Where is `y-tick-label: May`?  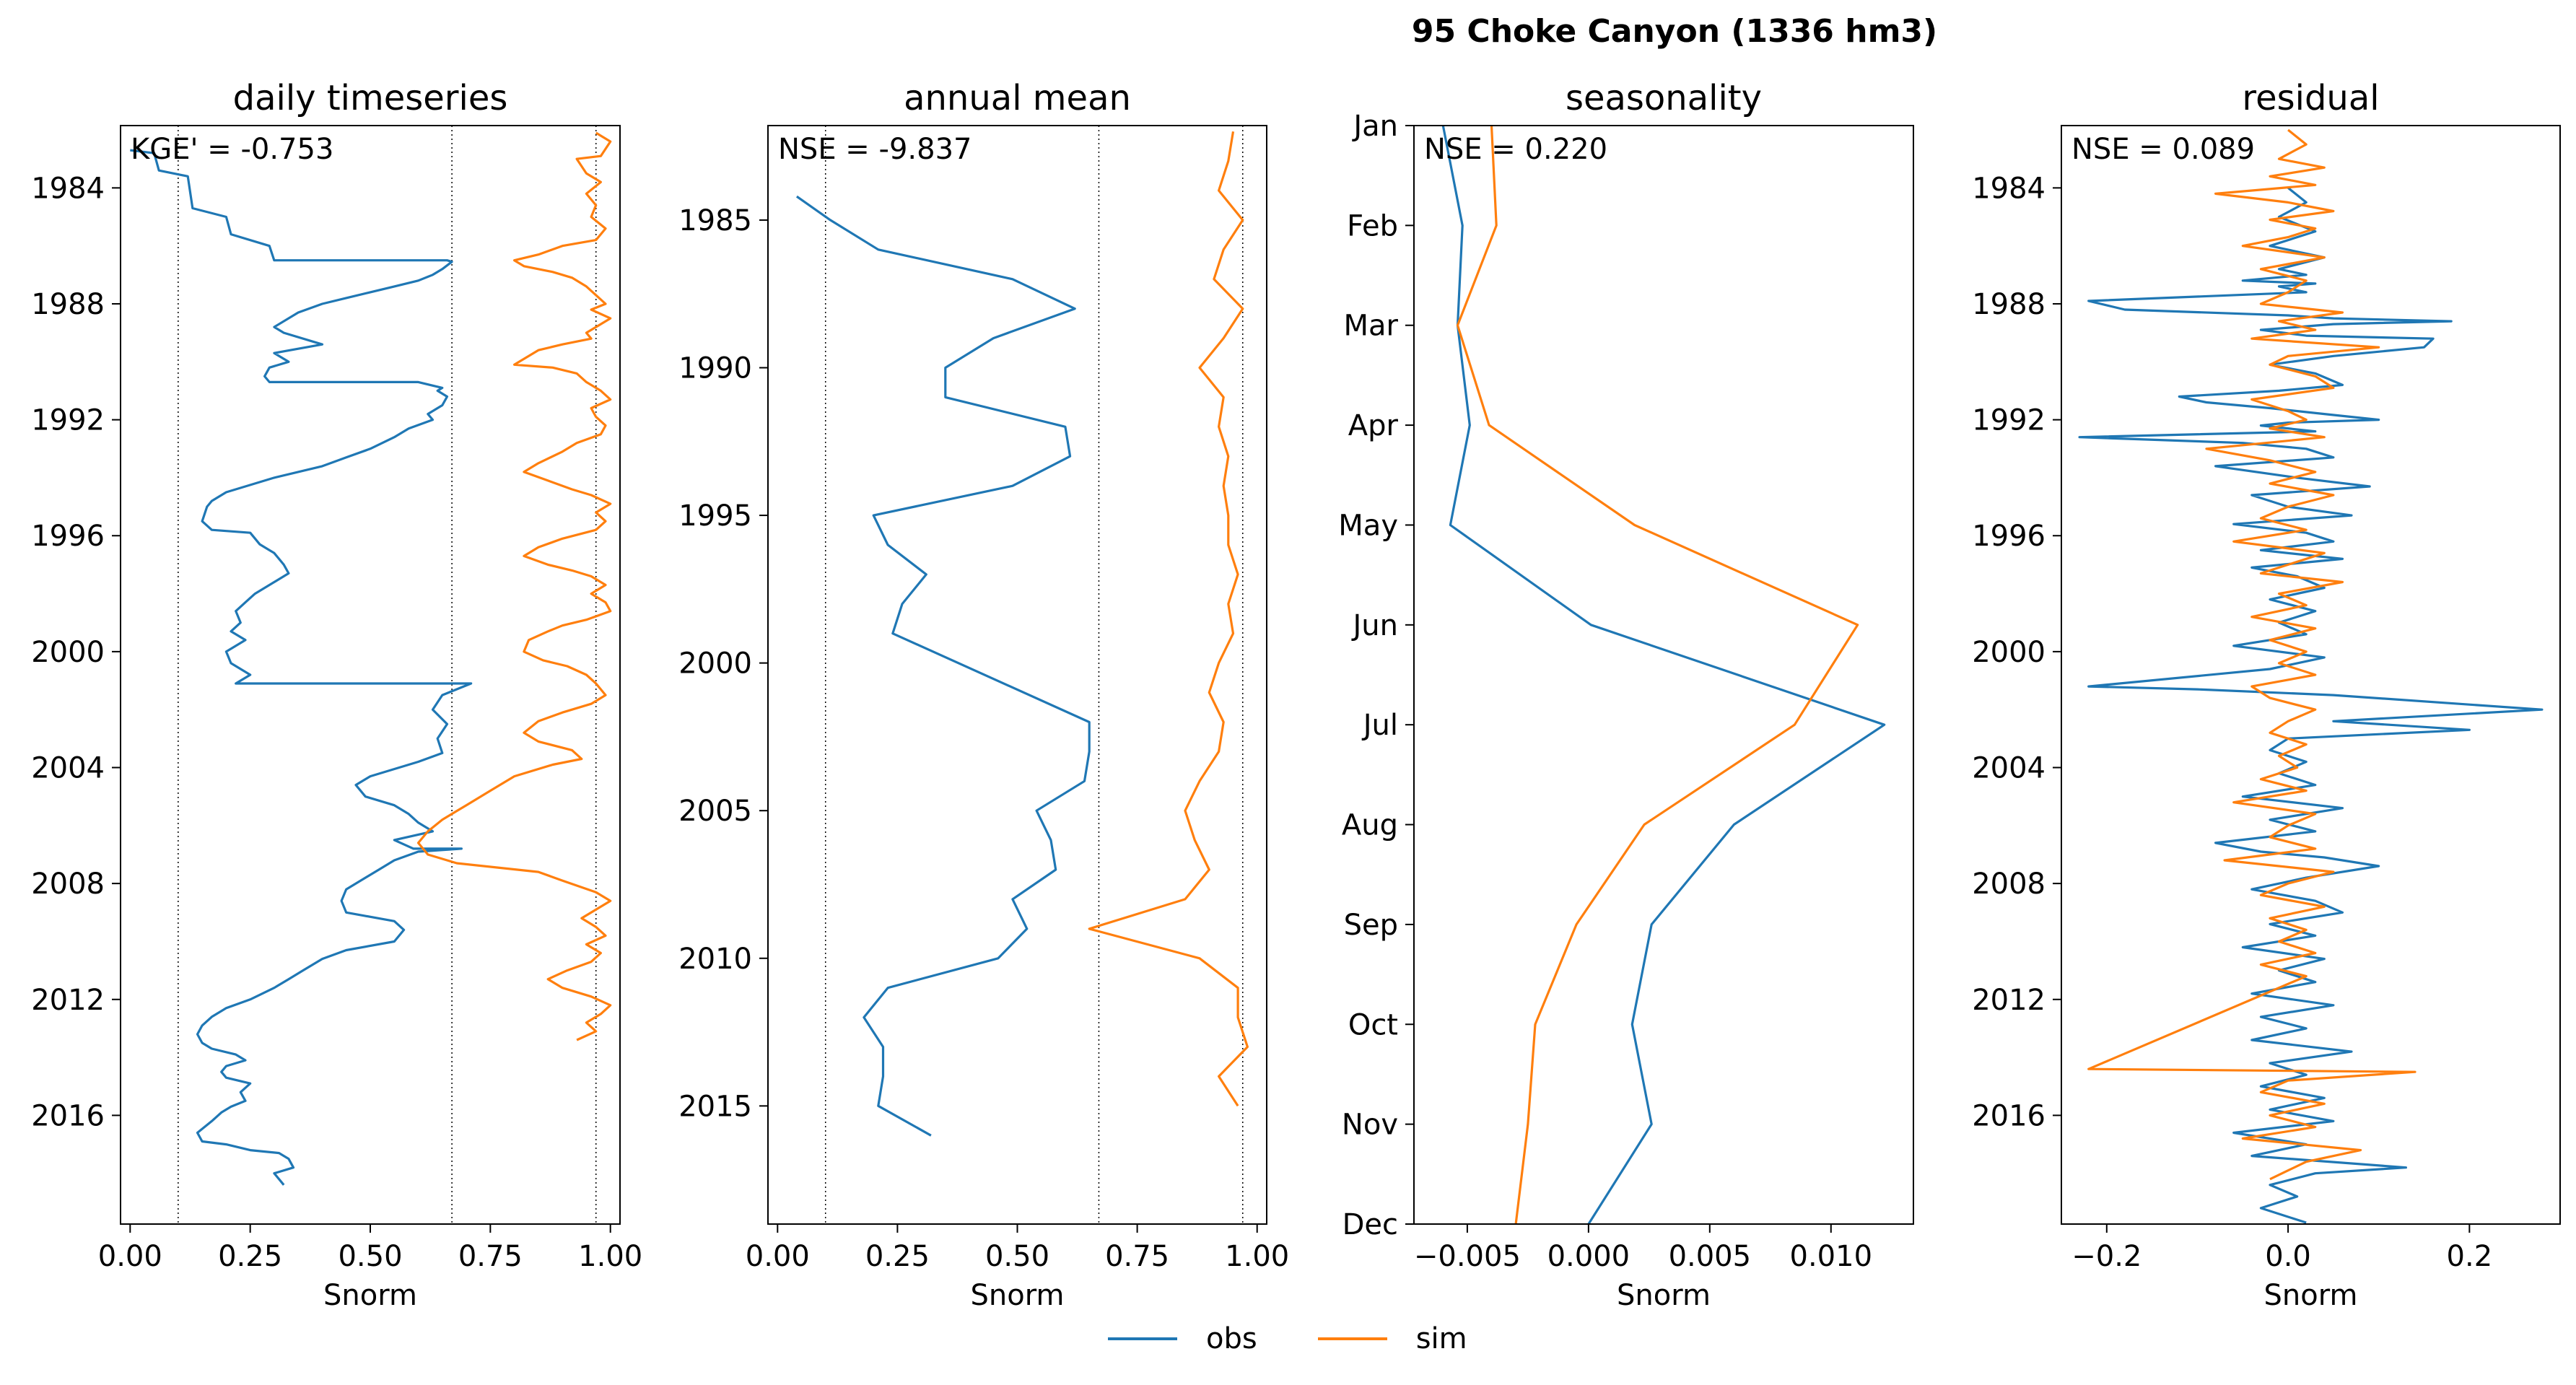
y-tick-label: May is located at coordinates (1368, 525).